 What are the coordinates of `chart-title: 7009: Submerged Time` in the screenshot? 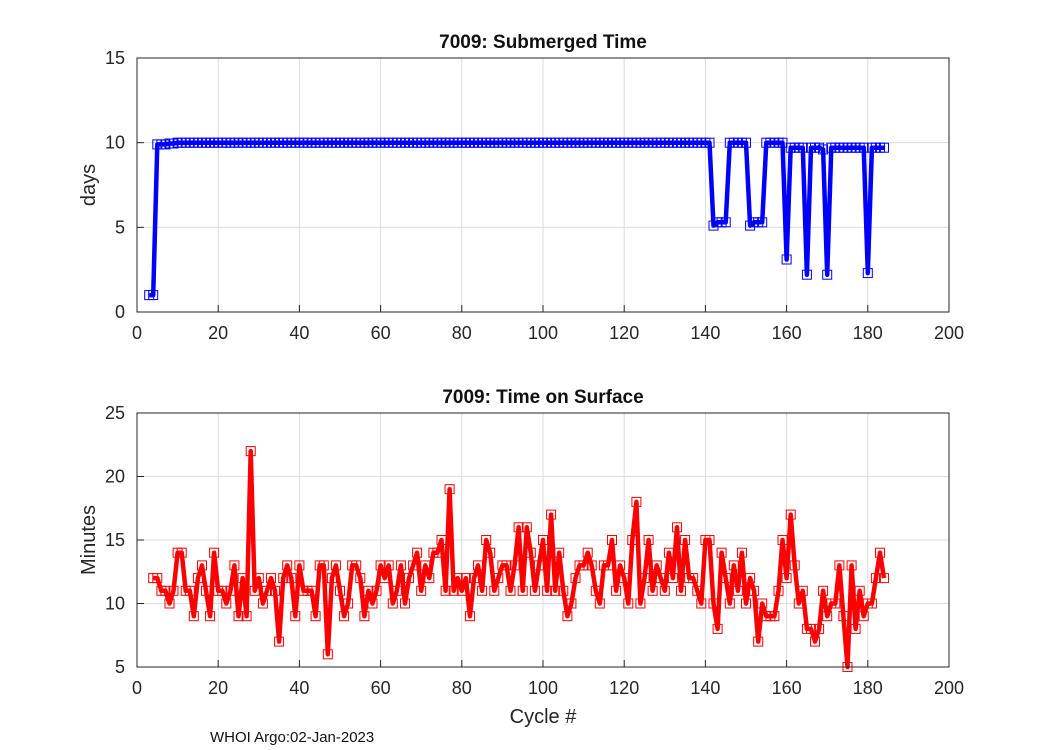 It's located at (543, 42).